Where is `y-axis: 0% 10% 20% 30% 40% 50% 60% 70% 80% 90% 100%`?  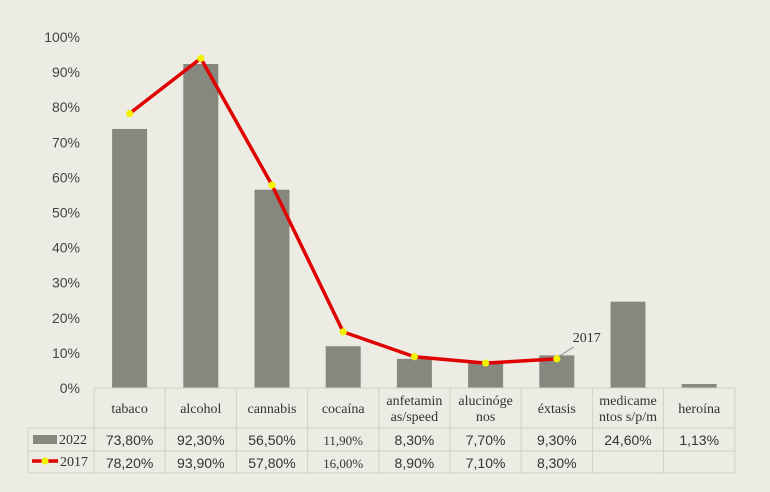
y-axis: 0% 10% 20% 30% 40% 50% 60% 70% 80% 90% 100% is located at coordinates (62, 212).